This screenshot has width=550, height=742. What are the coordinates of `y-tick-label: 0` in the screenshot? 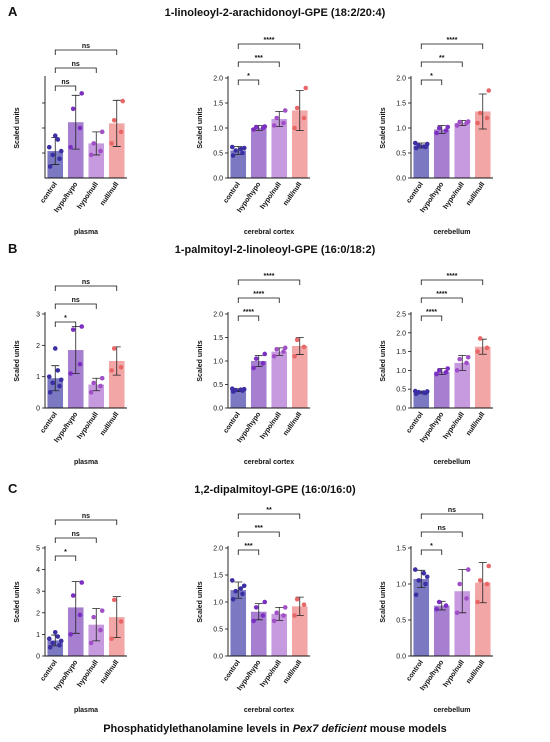 It's located at (38, 409).